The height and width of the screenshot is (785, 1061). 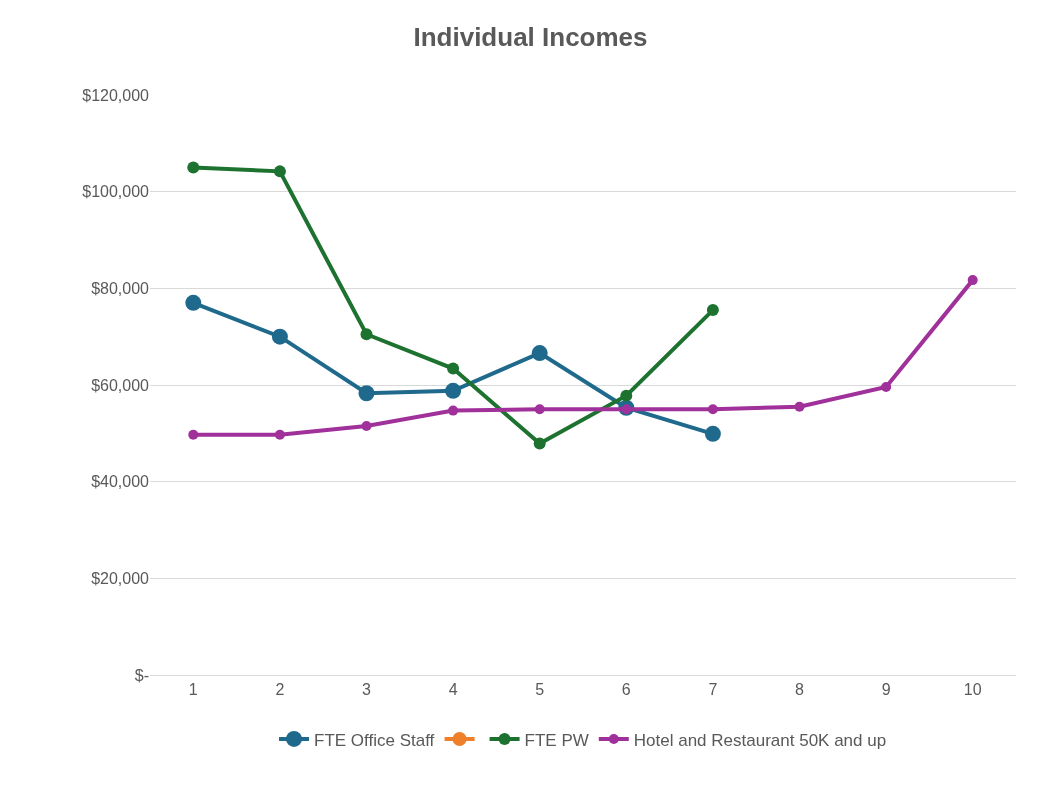 I want to click on x-tick-label: 8, so click(x=800, y=690).